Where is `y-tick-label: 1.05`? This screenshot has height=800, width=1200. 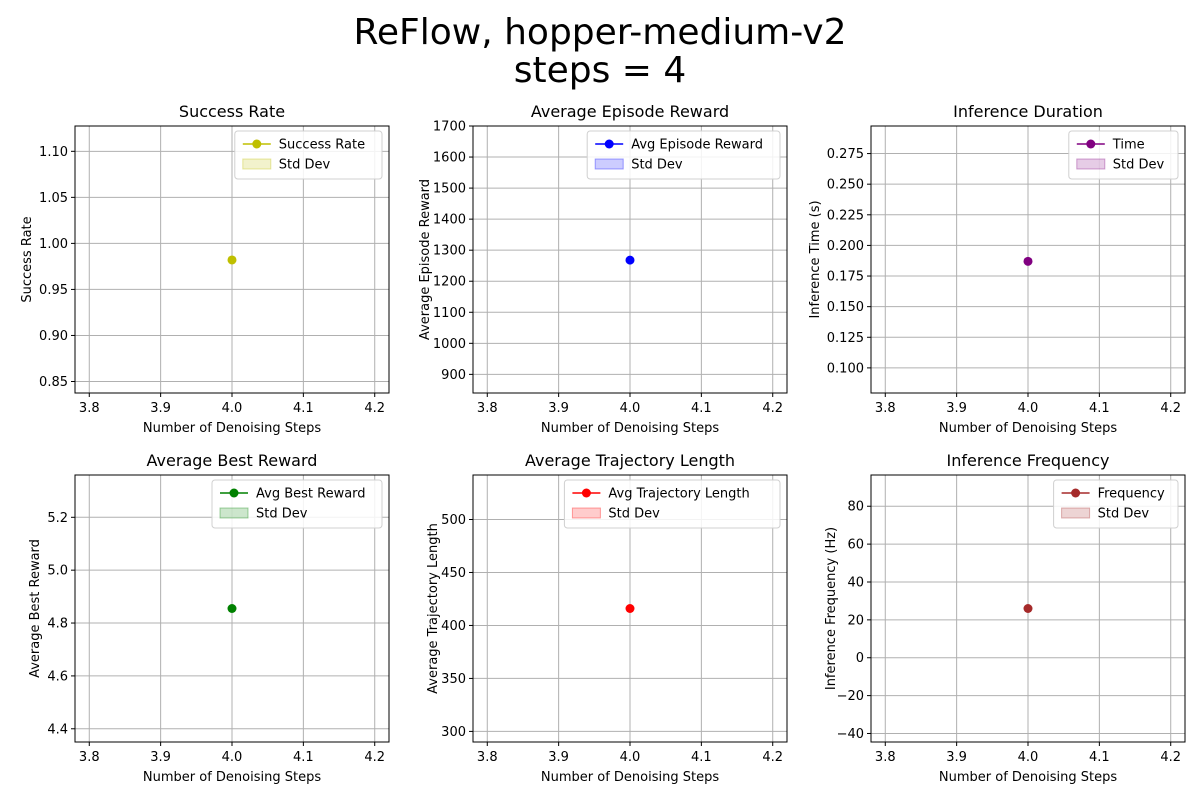
y-tick-label: 1.05 is located at coordinates (53, 198).